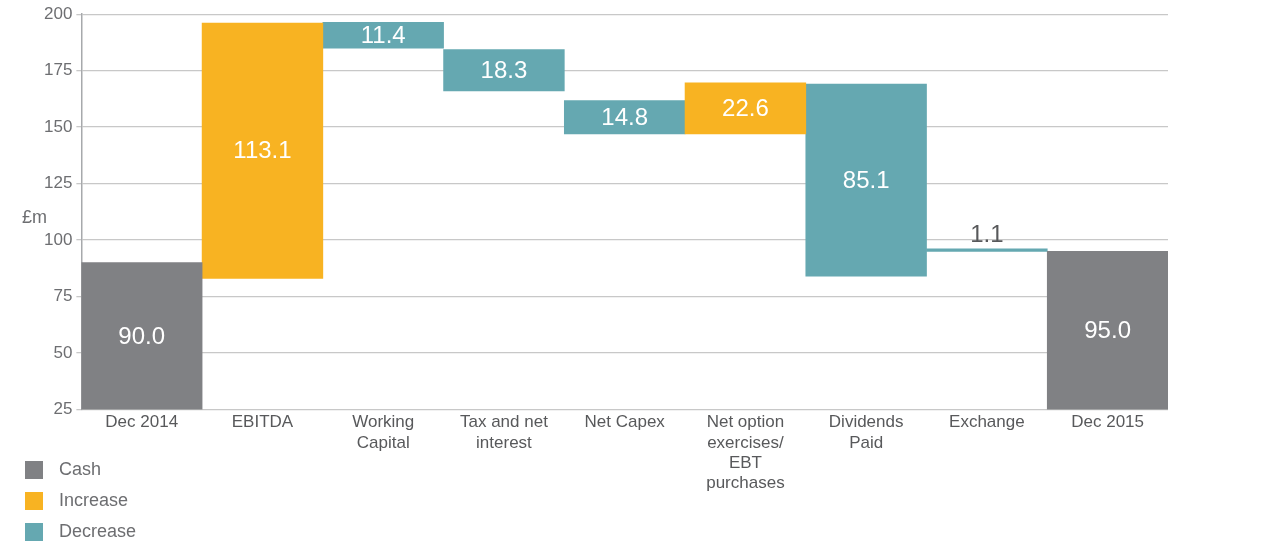  Describe the element at coordinates (866, 432) in the screenshot. I see `x-tick-label: Dividends Paid` at that location.